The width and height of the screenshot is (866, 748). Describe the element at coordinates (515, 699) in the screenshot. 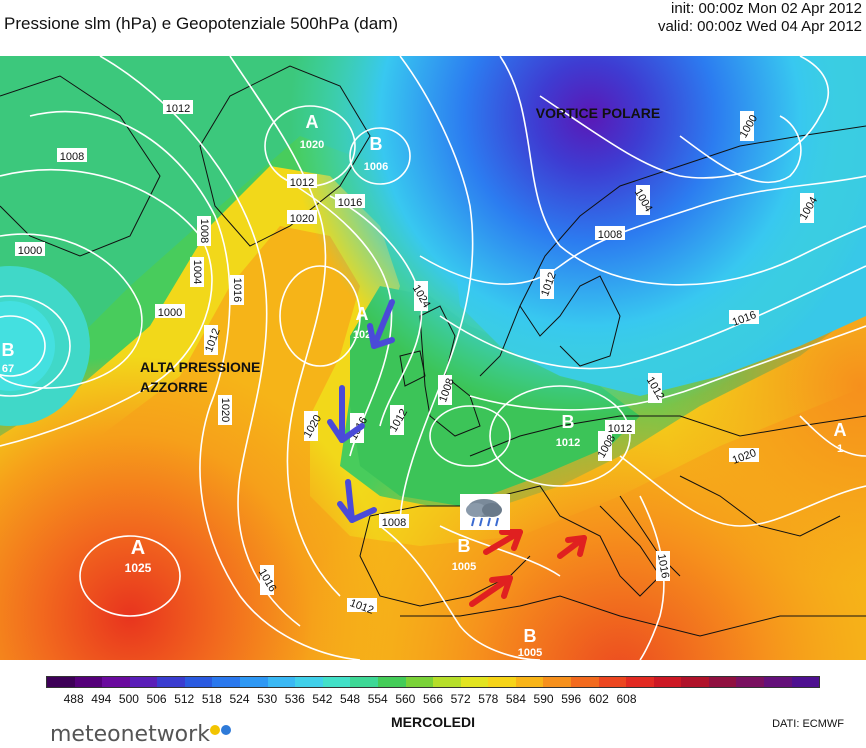

I see `colorbar-tick-label: 584` at that location.